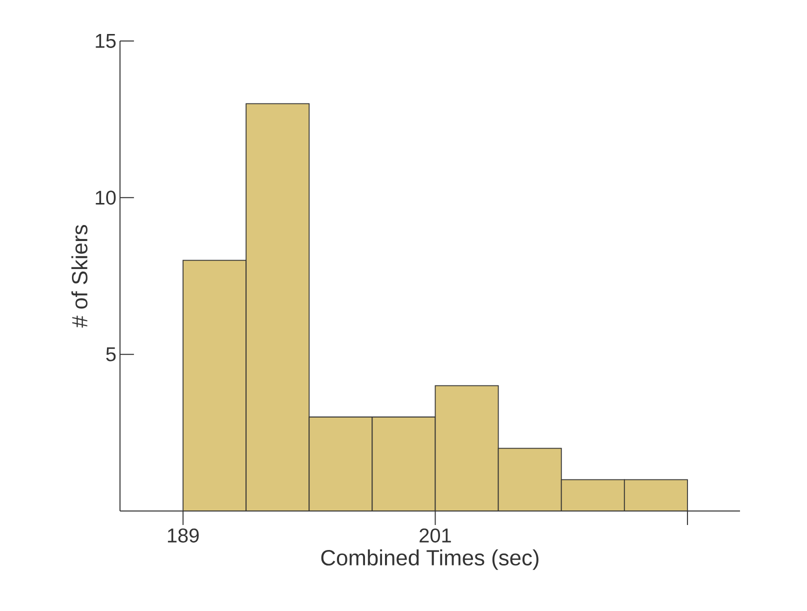 This screenshot has height=611, width=807. What do you see at coordinates (106, 197) in the screenshot?
I see `y-tick-label: 10` at bounding box center [106, 197].